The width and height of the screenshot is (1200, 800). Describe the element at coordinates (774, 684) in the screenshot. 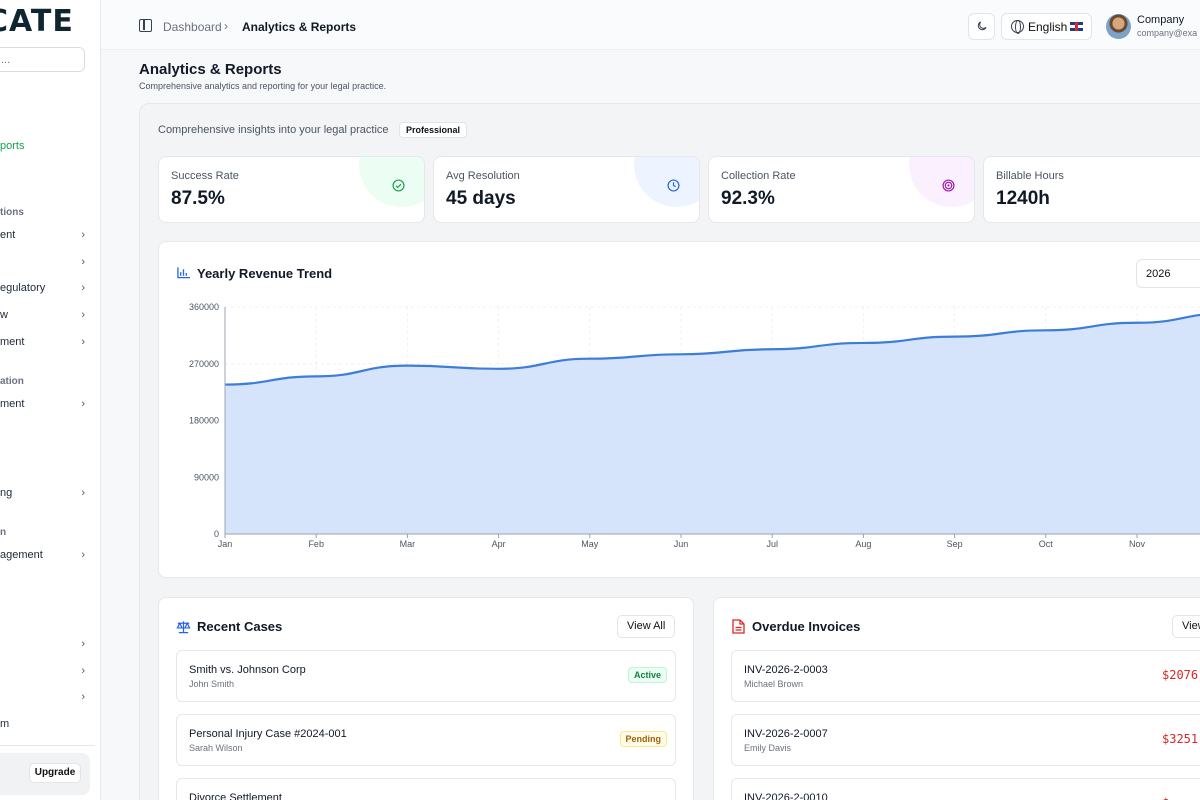

I see `invoice-client: Michael Brown` at that location.